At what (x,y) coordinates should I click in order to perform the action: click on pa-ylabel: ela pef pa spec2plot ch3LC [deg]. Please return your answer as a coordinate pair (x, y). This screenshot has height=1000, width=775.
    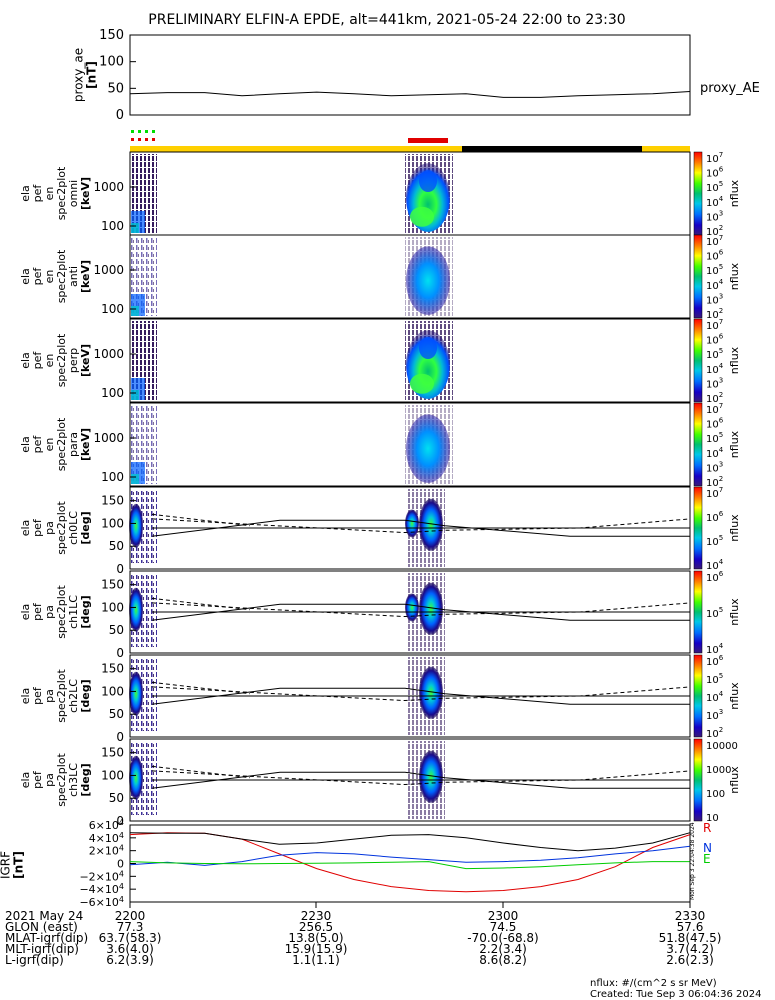
    Looking at the image, I should click on (55, 780).